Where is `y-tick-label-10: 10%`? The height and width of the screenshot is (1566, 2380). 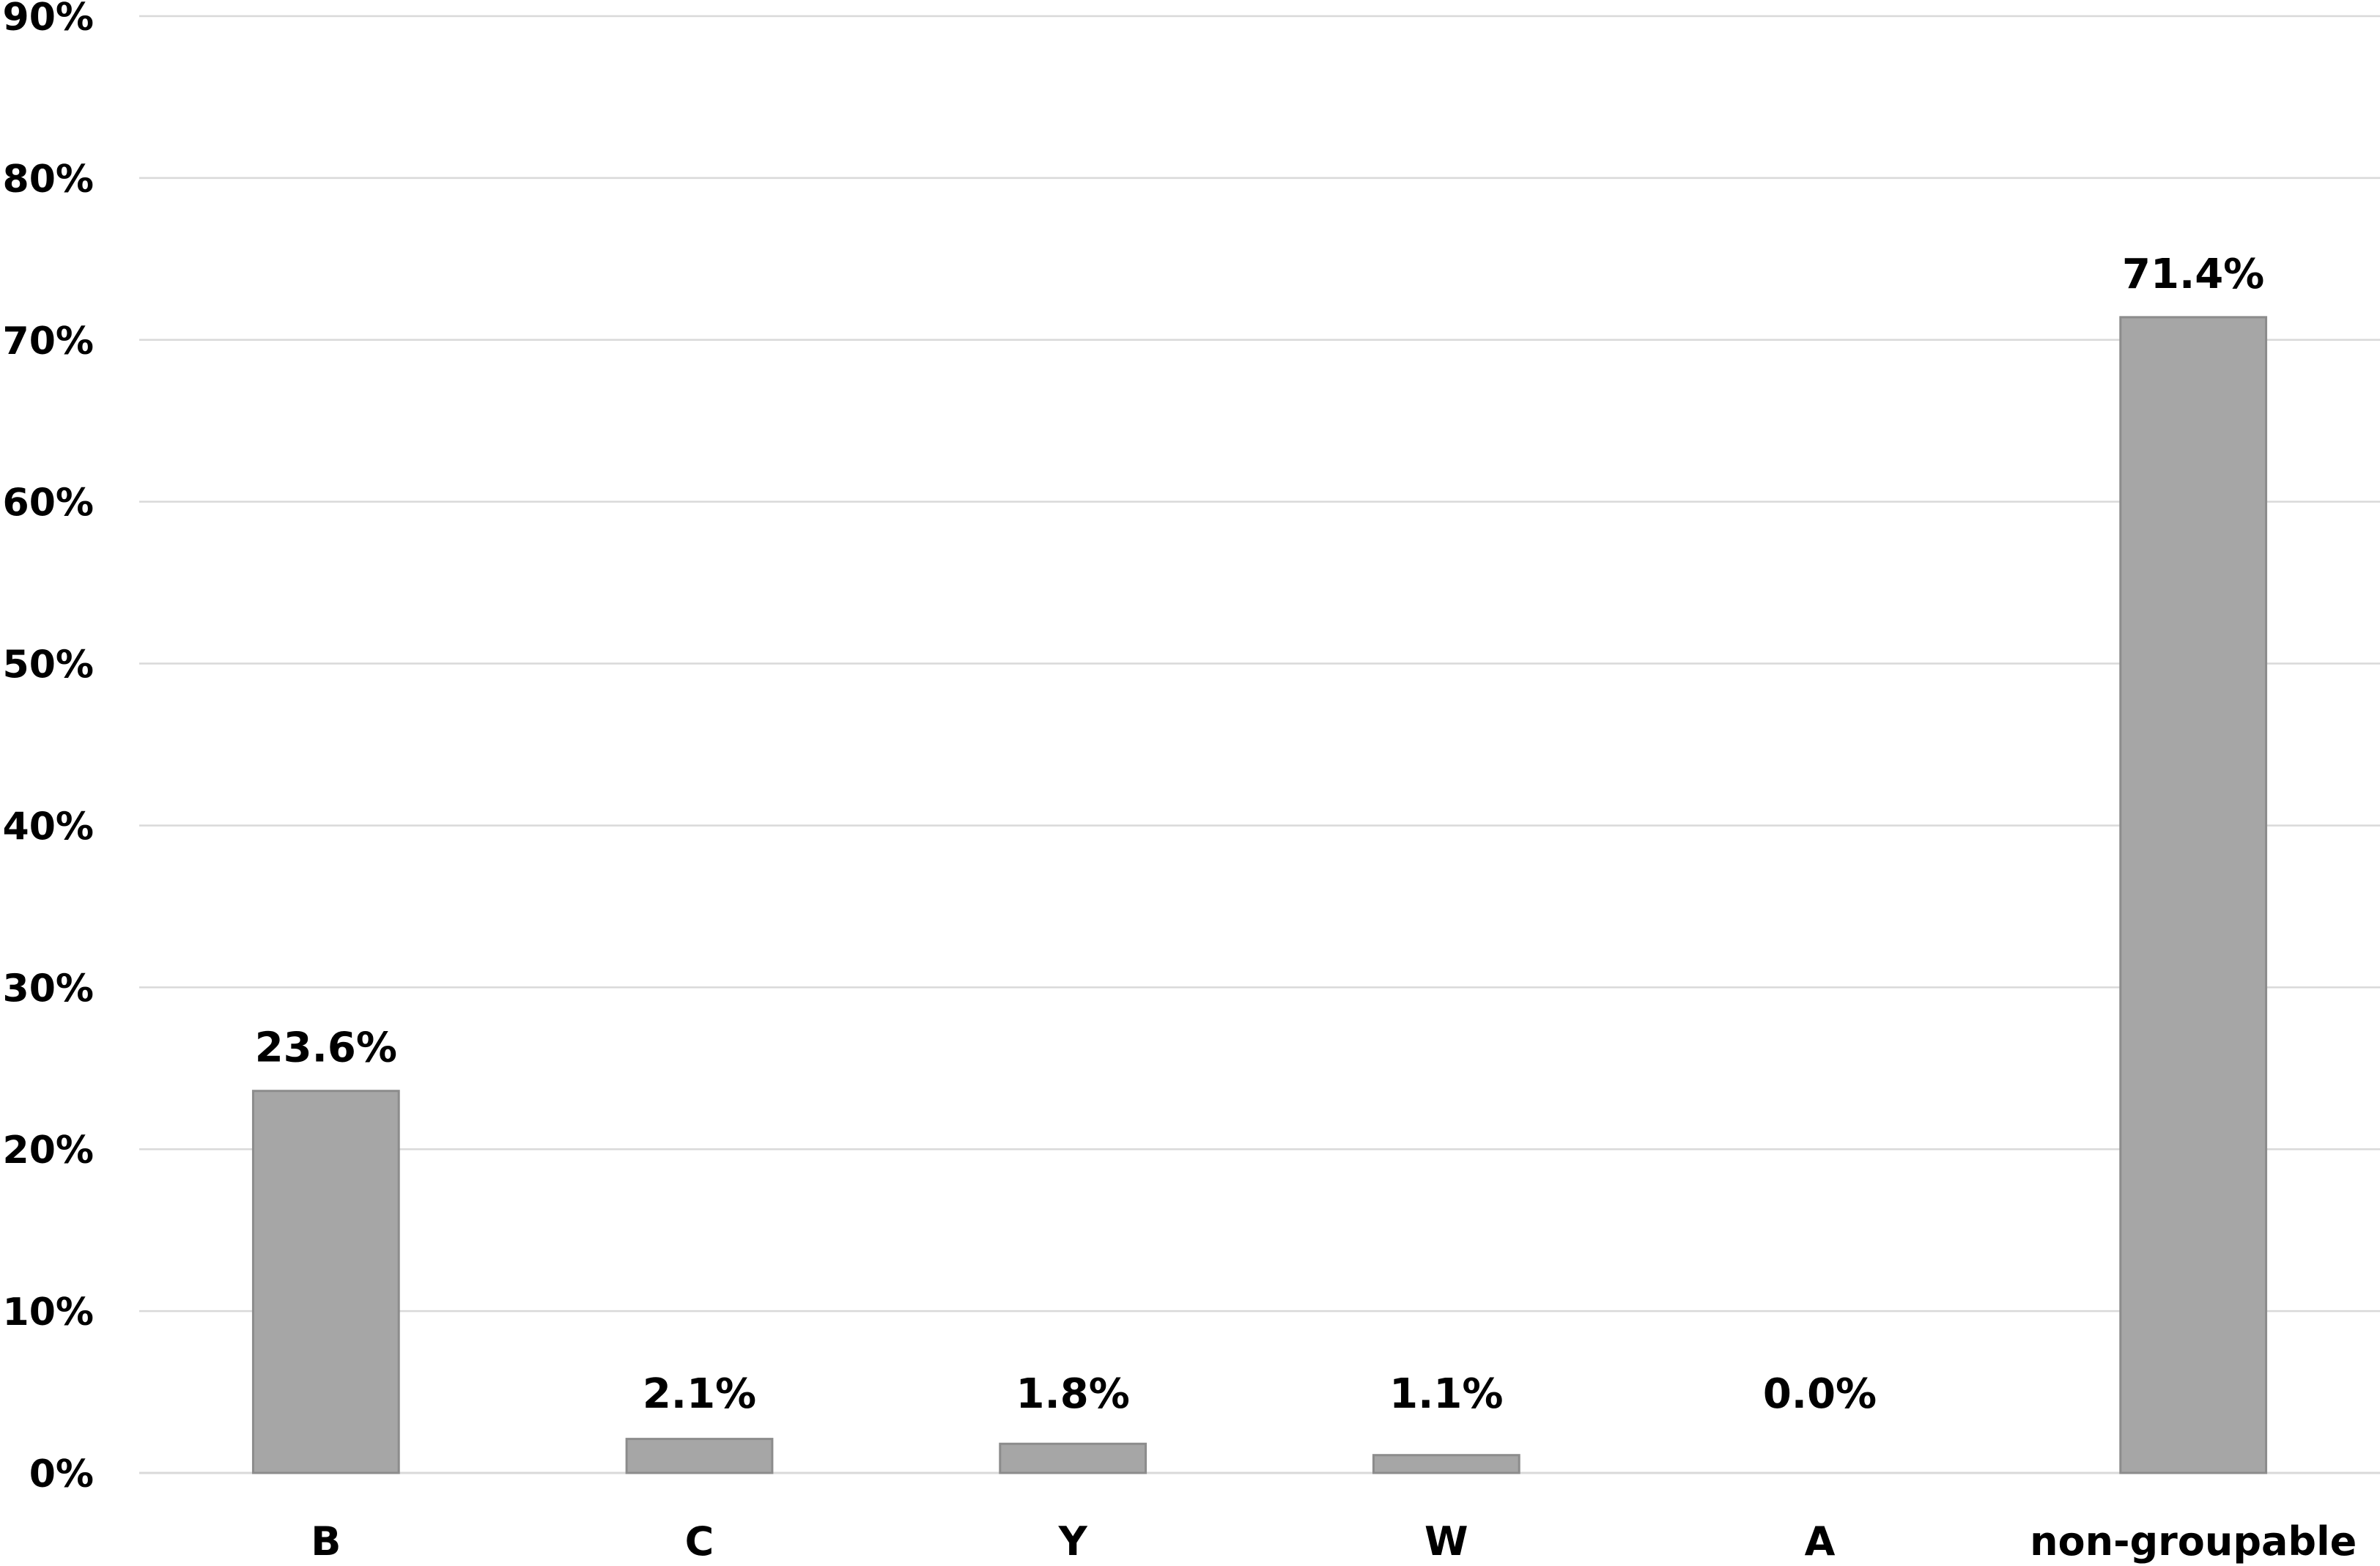
y-tick-label-10: 10% is located at coordinates (48, 1312).